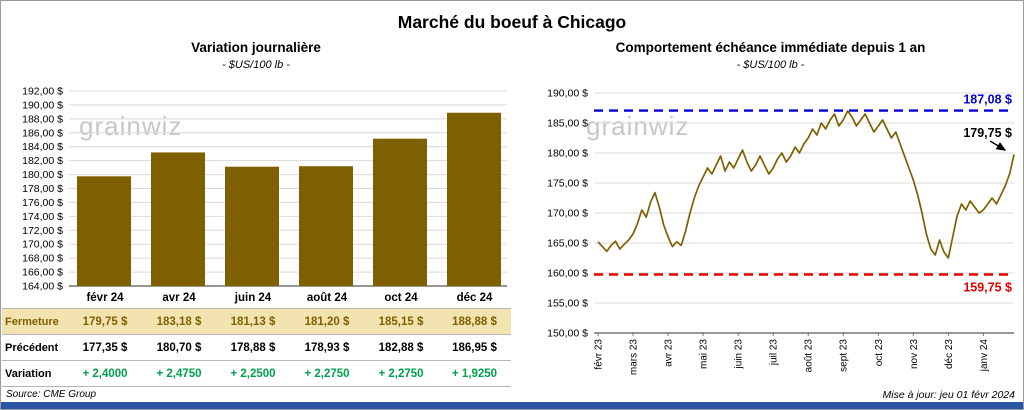 The image size is (1024, 410). Describe the element at coordinates (401, 298) in the screenshot. I see `column-header-oct 24: oct 24` at that location.